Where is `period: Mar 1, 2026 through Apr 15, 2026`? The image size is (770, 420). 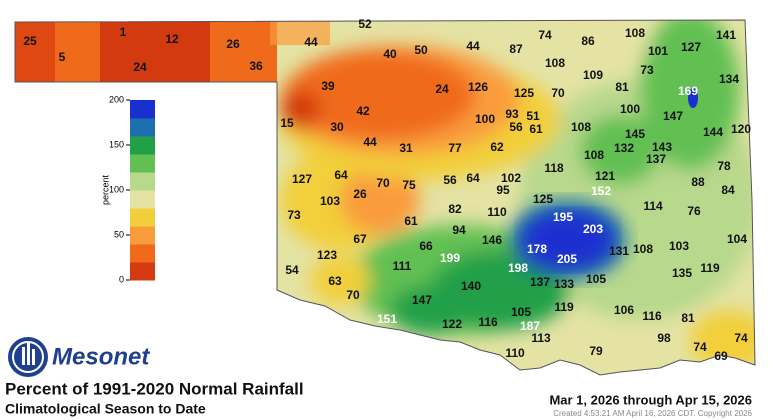
period: Mar 1, 2026 through Apr 15, 2026 is located at coordinates (650, 399).